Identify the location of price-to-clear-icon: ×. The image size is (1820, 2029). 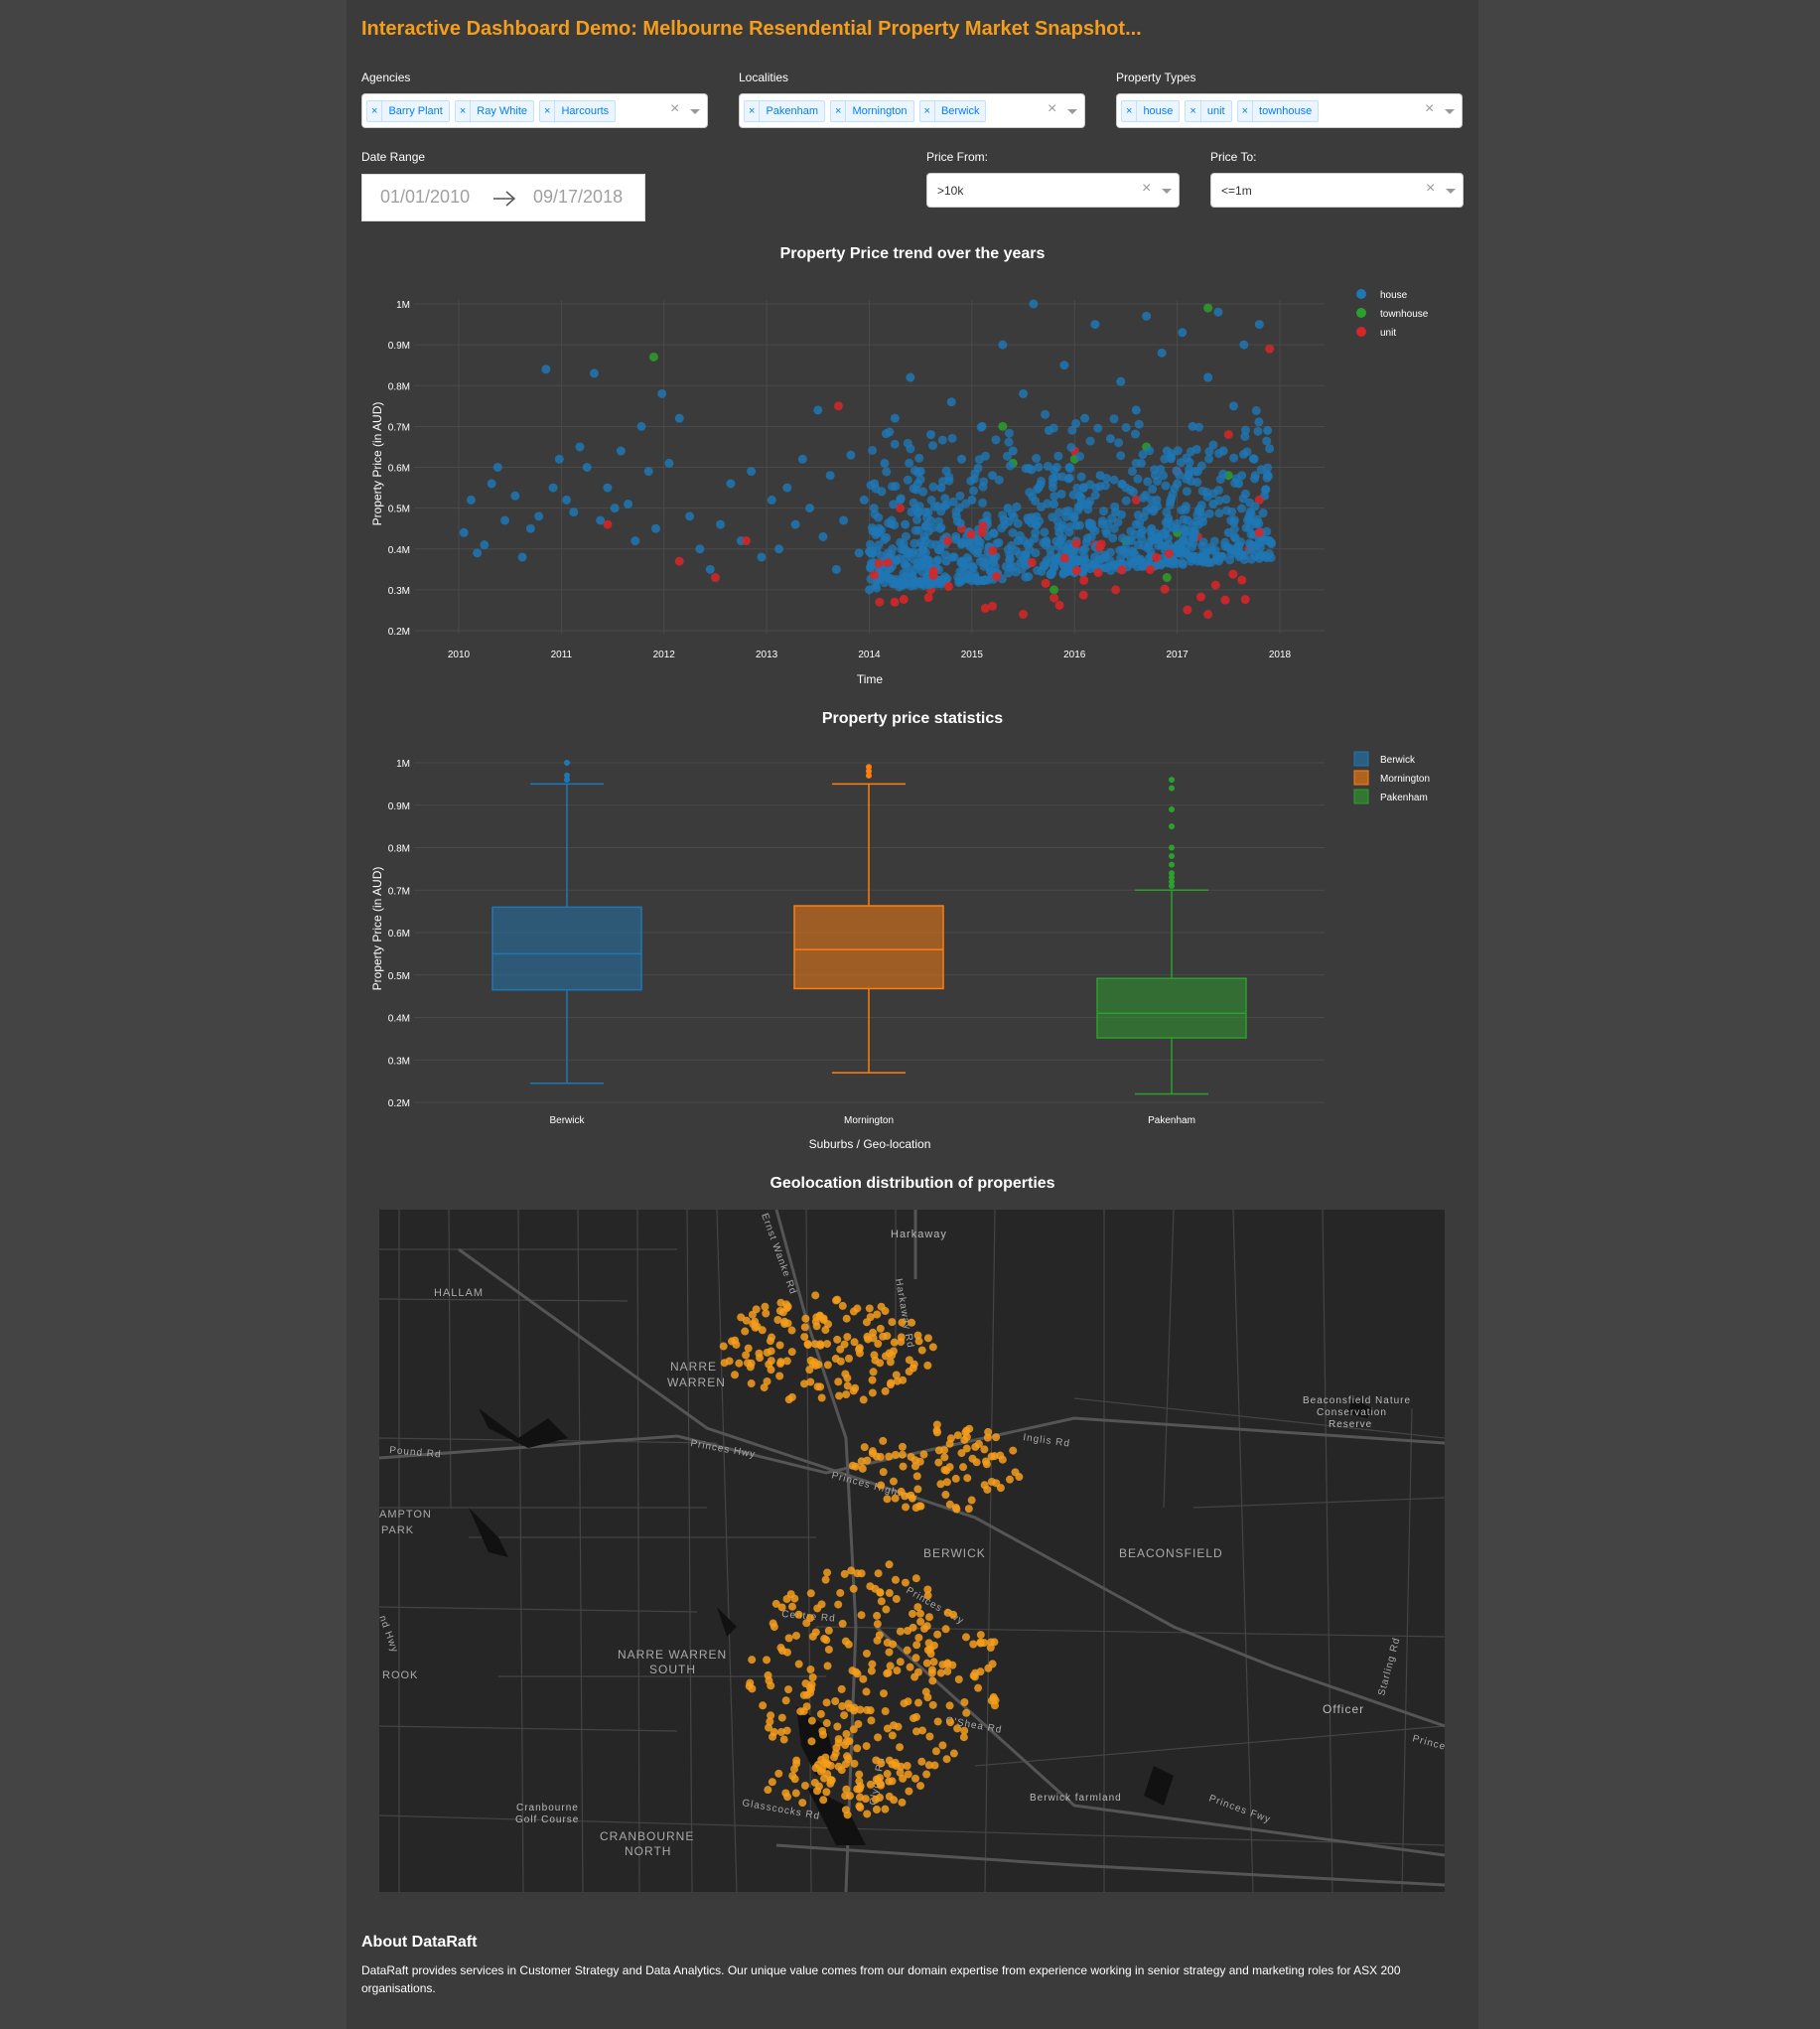
(1431, 188).